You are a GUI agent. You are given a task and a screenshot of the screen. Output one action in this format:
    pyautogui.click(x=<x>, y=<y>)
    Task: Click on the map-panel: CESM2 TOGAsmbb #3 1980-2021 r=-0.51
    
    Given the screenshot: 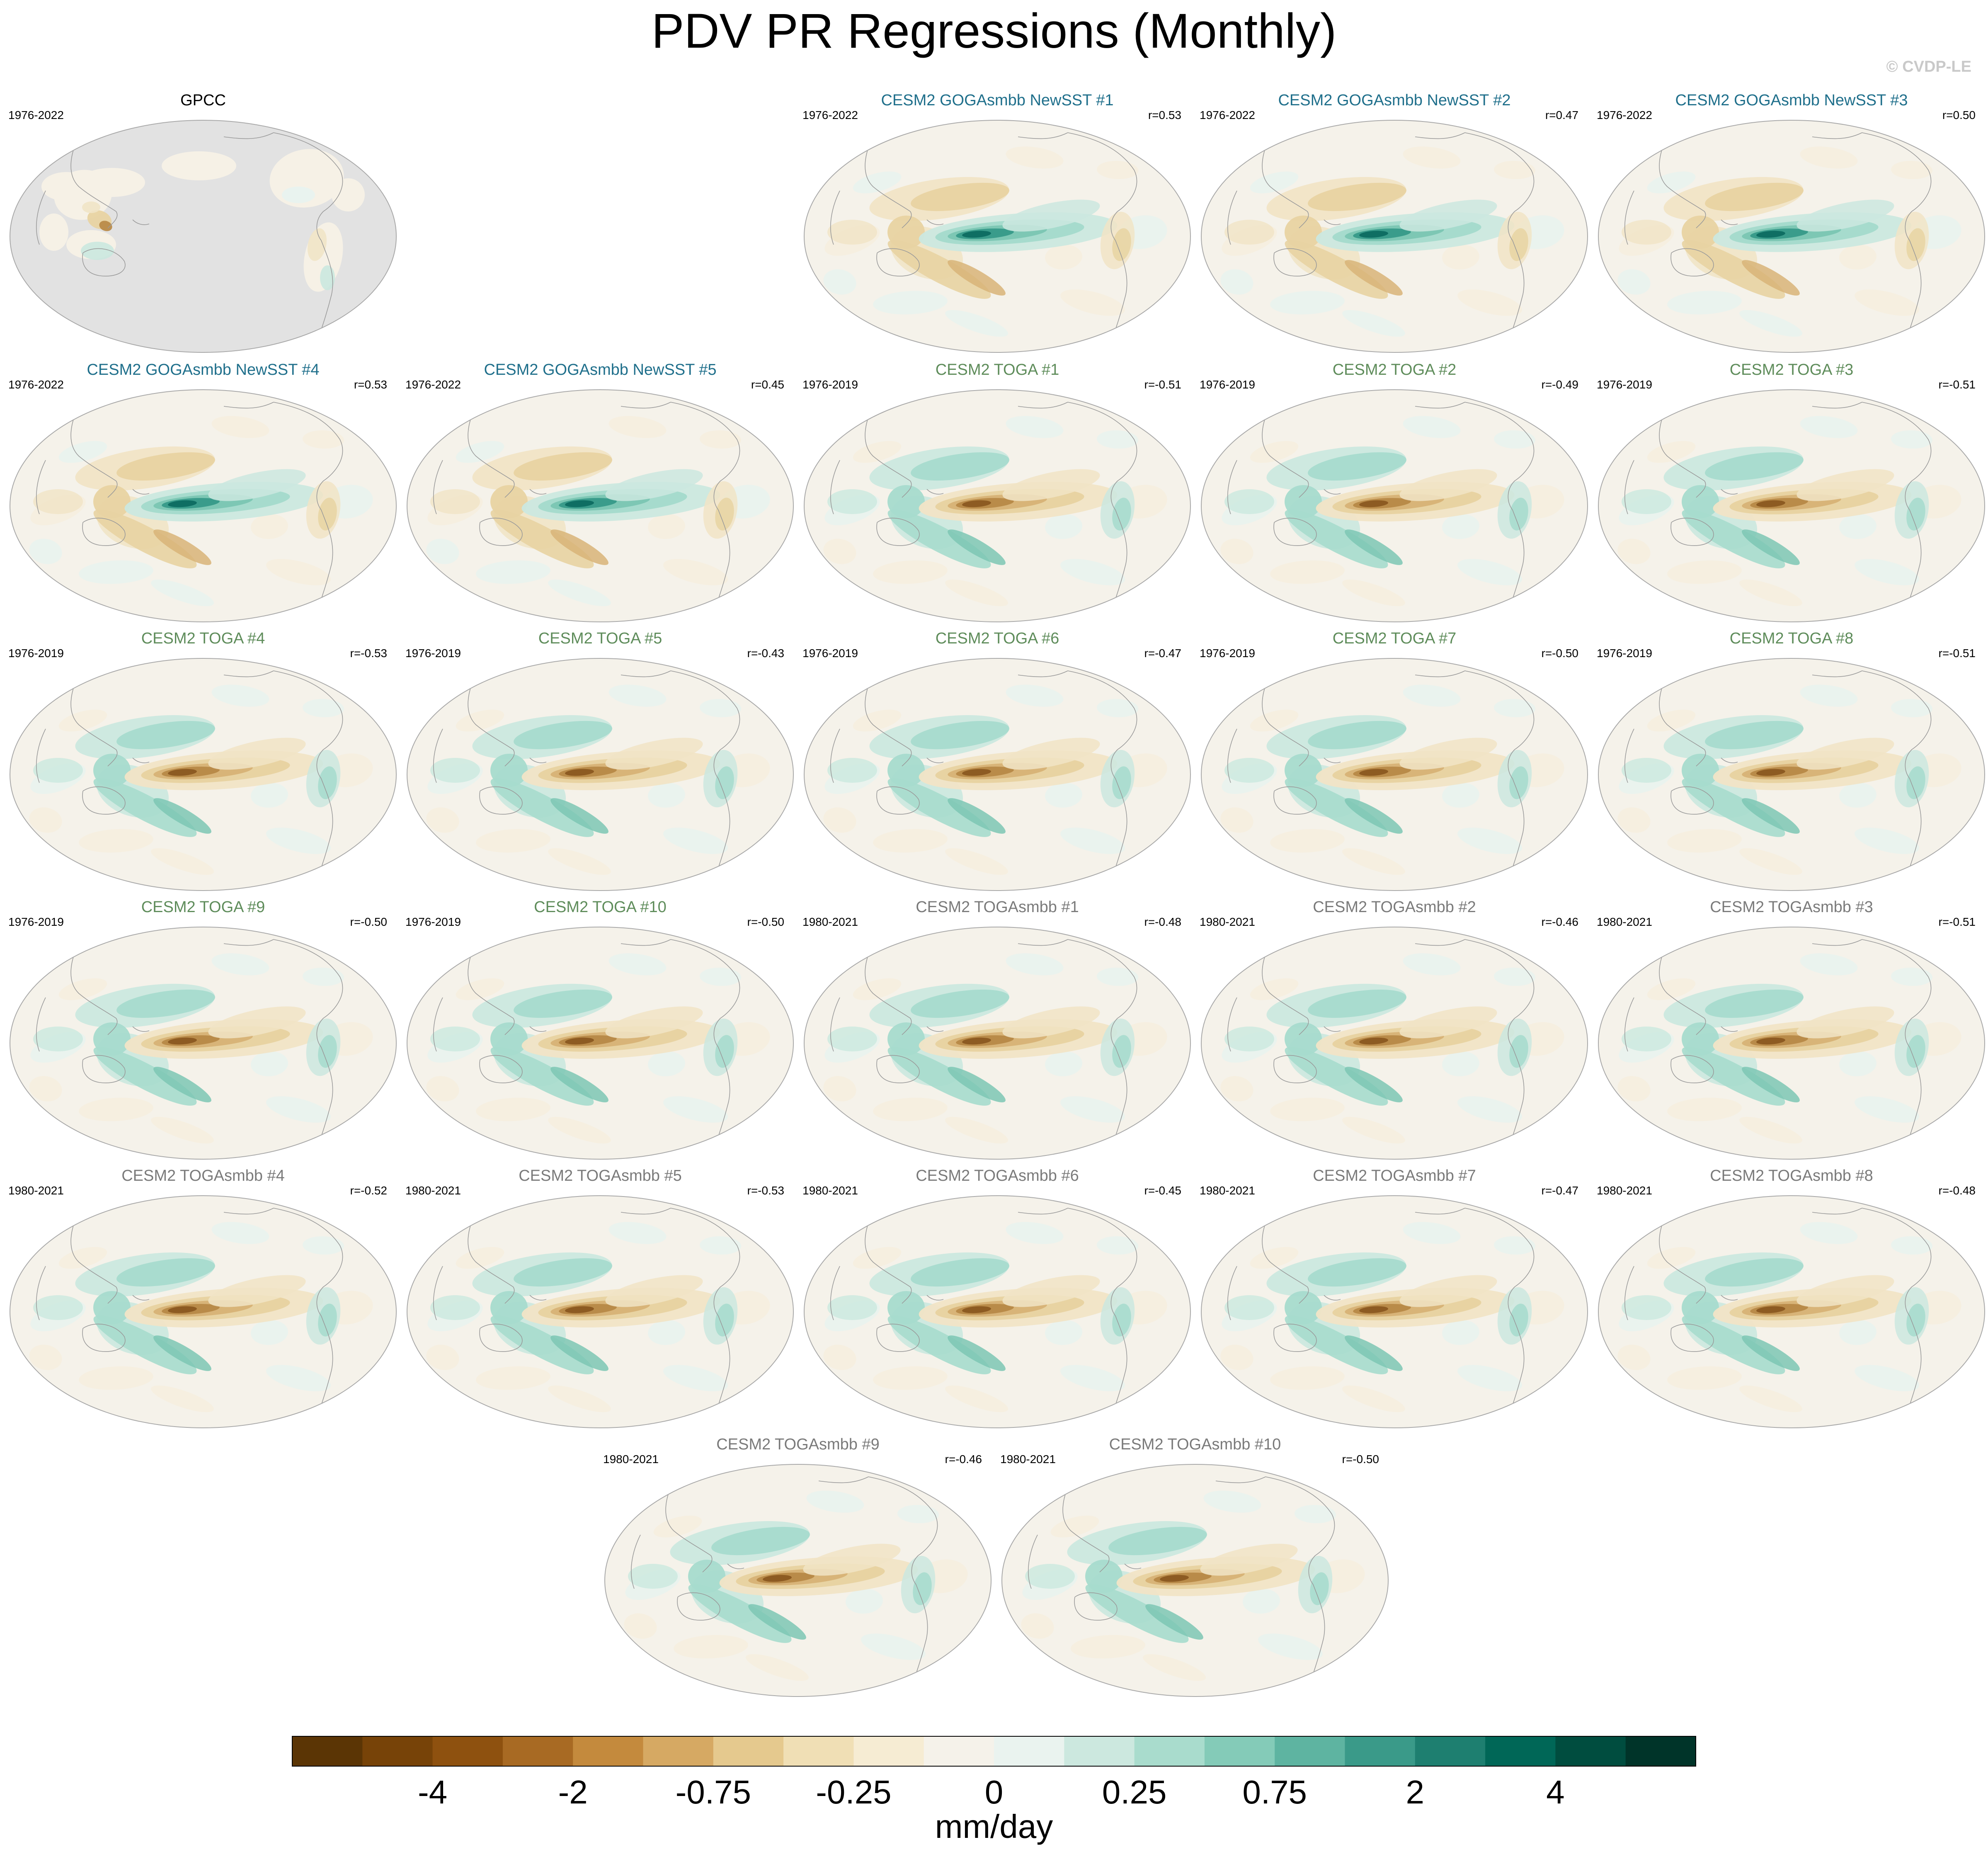 What is the action you would take?
    pyautogui.click(x=1791, y=1030)
    